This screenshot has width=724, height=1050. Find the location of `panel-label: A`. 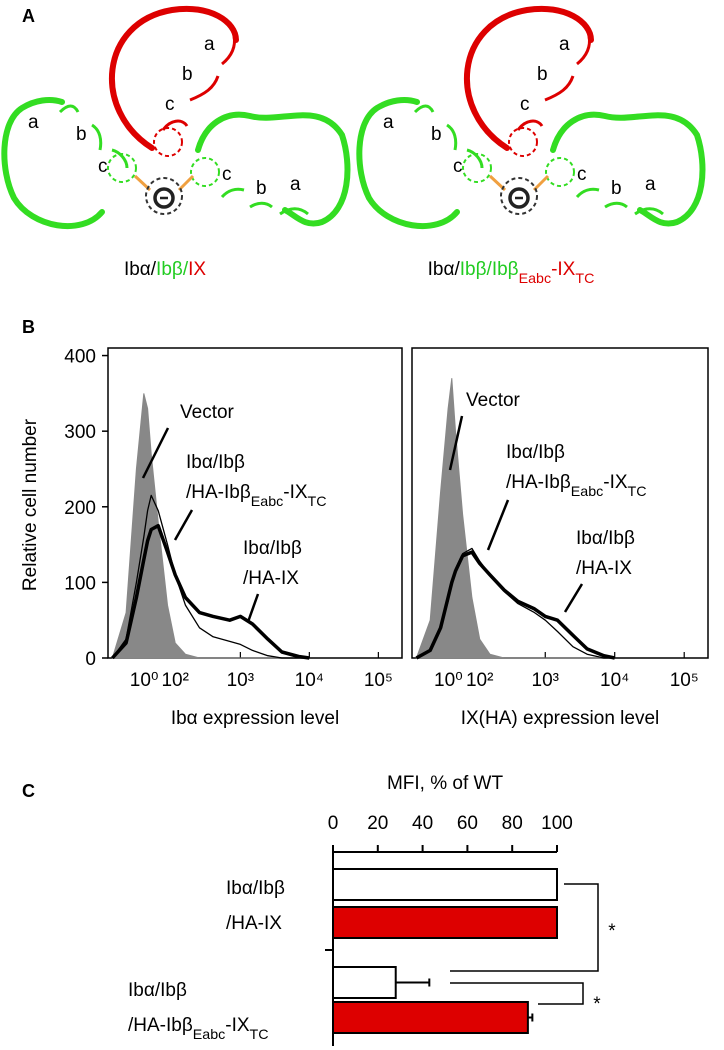

panel-label: A is located at coordinates (28, 16).